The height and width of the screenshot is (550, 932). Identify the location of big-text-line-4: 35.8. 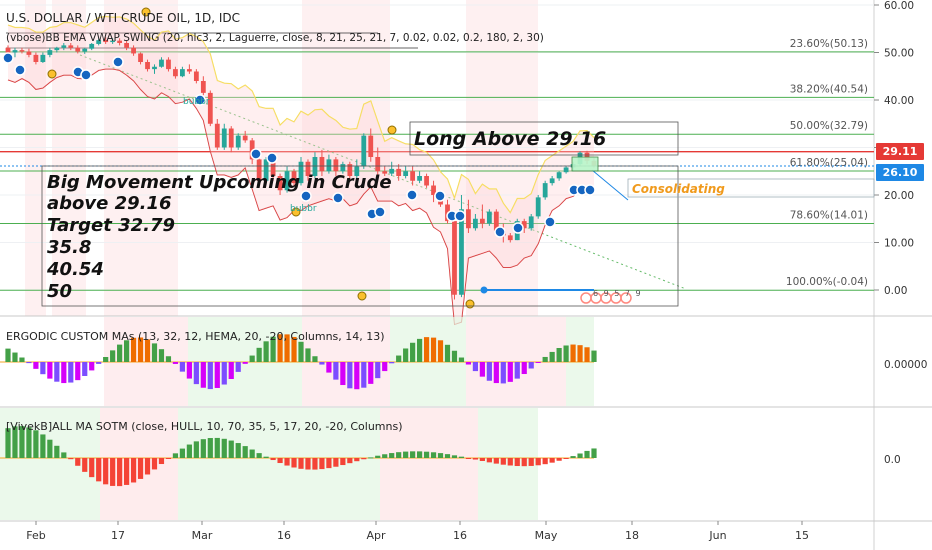
(69, 247).